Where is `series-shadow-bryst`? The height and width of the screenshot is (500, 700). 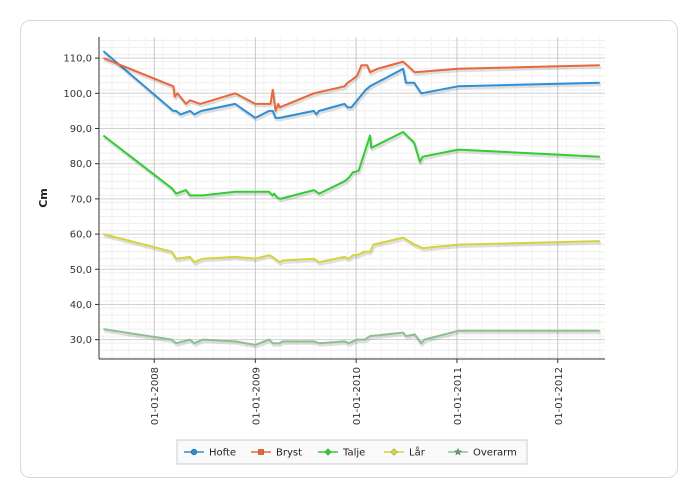 series-shadow-bryst is located at coordinates (352, 86).